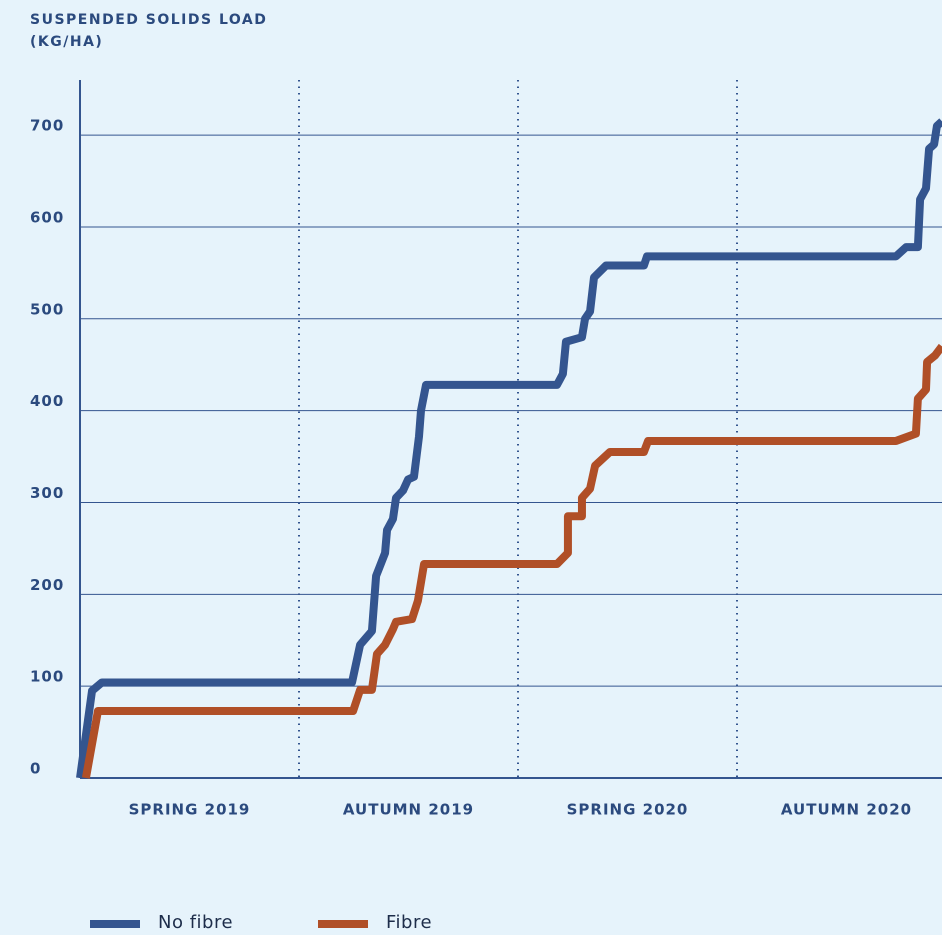 The height and width of the screenshot is (935, 942). Describe the element at coordinates (47, 217) in the screenshot. I see `y-tick-label: 600` at that location.